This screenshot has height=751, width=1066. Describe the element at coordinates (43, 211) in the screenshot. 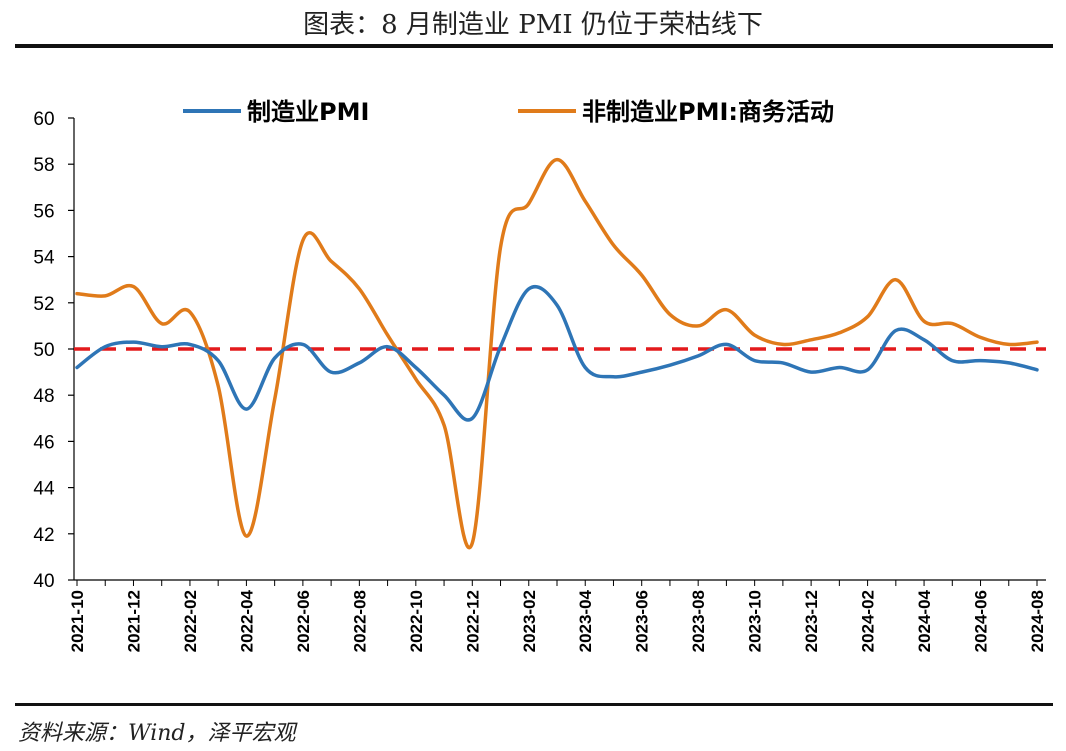

I see `y-tick-label: 56` at that location.